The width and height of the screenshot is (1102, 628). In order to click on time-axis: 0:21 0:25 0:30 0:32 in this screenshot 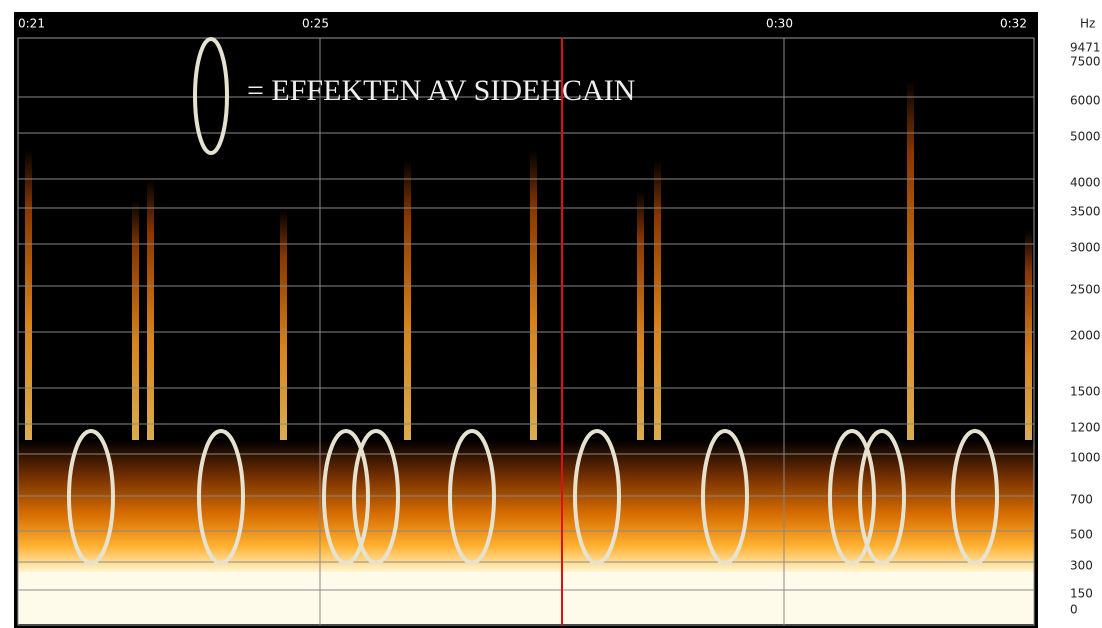, I will do `click(522, 24)`.